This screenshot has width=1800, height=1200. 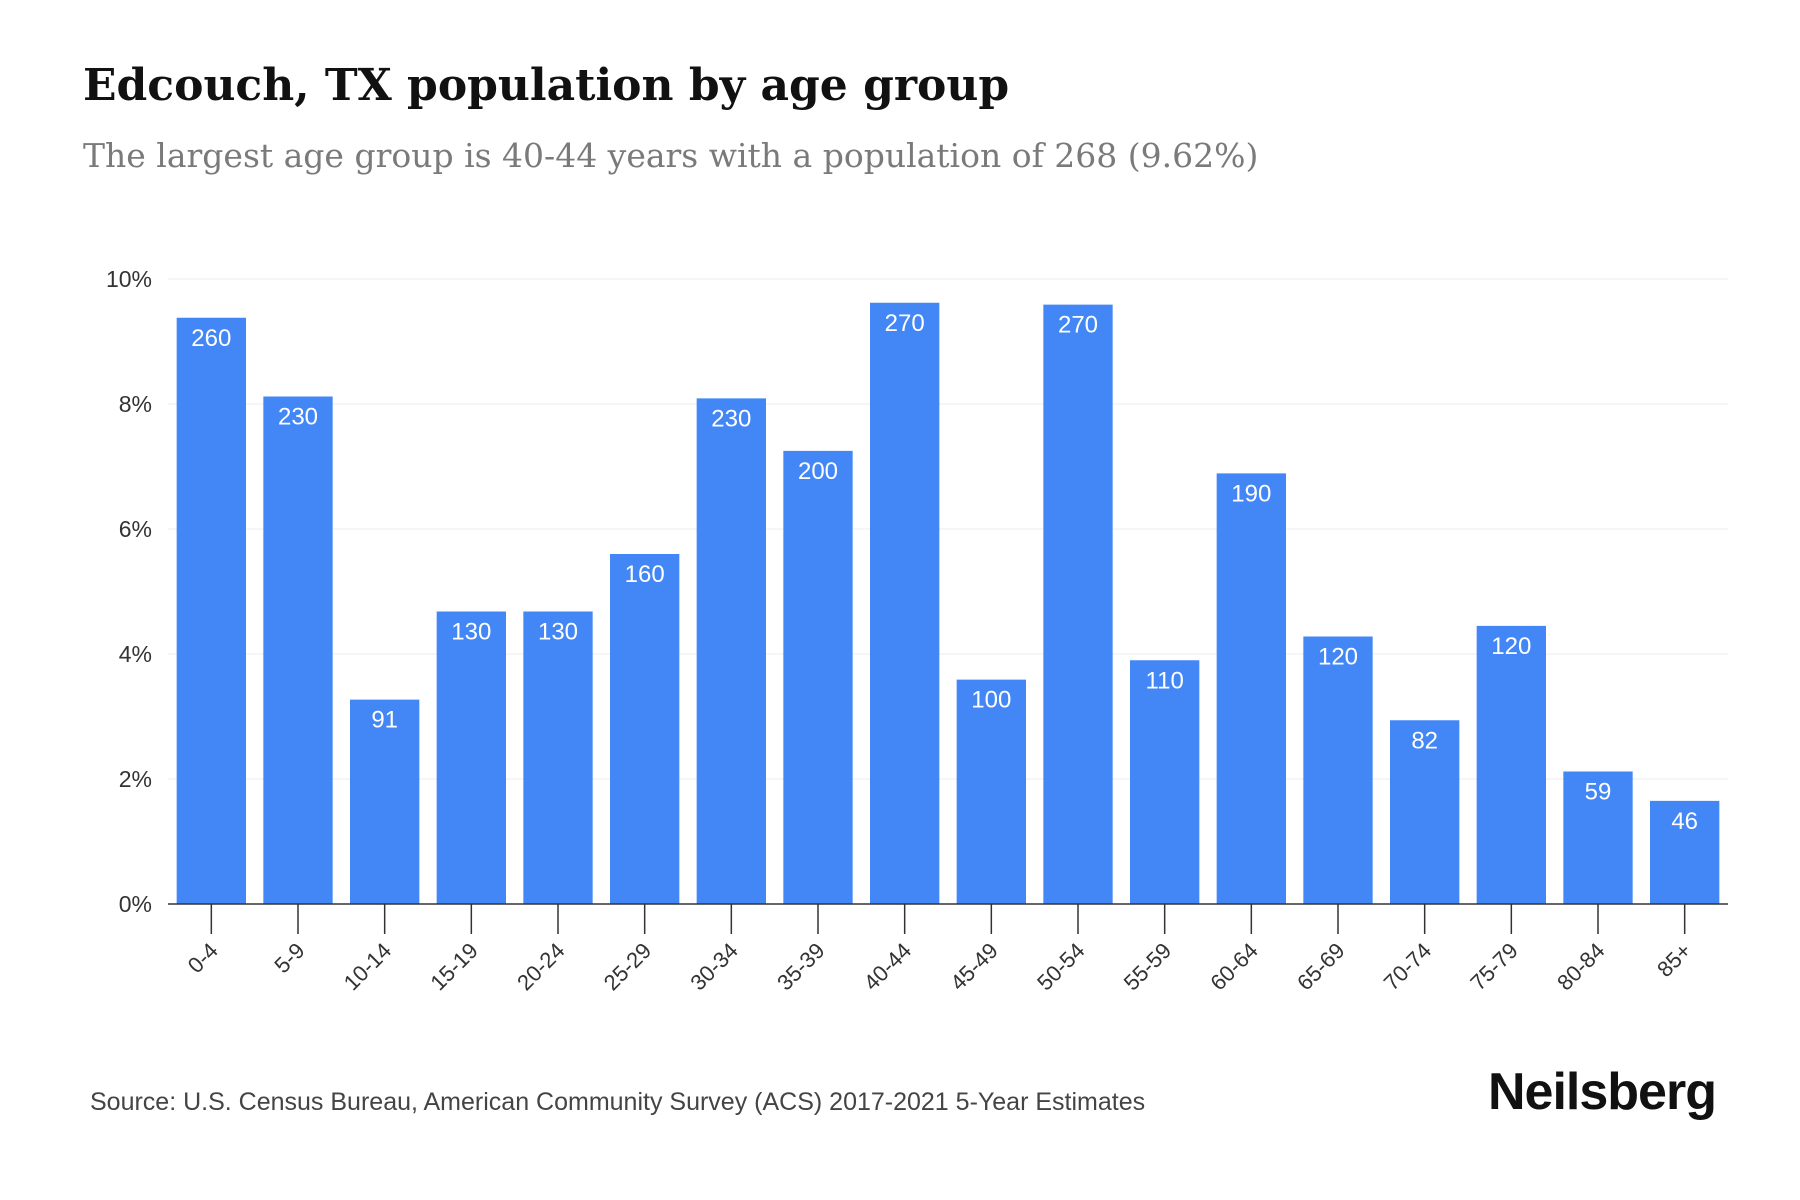 I want to click on x-tick-label: 15-19, so click(x=453, y=966).